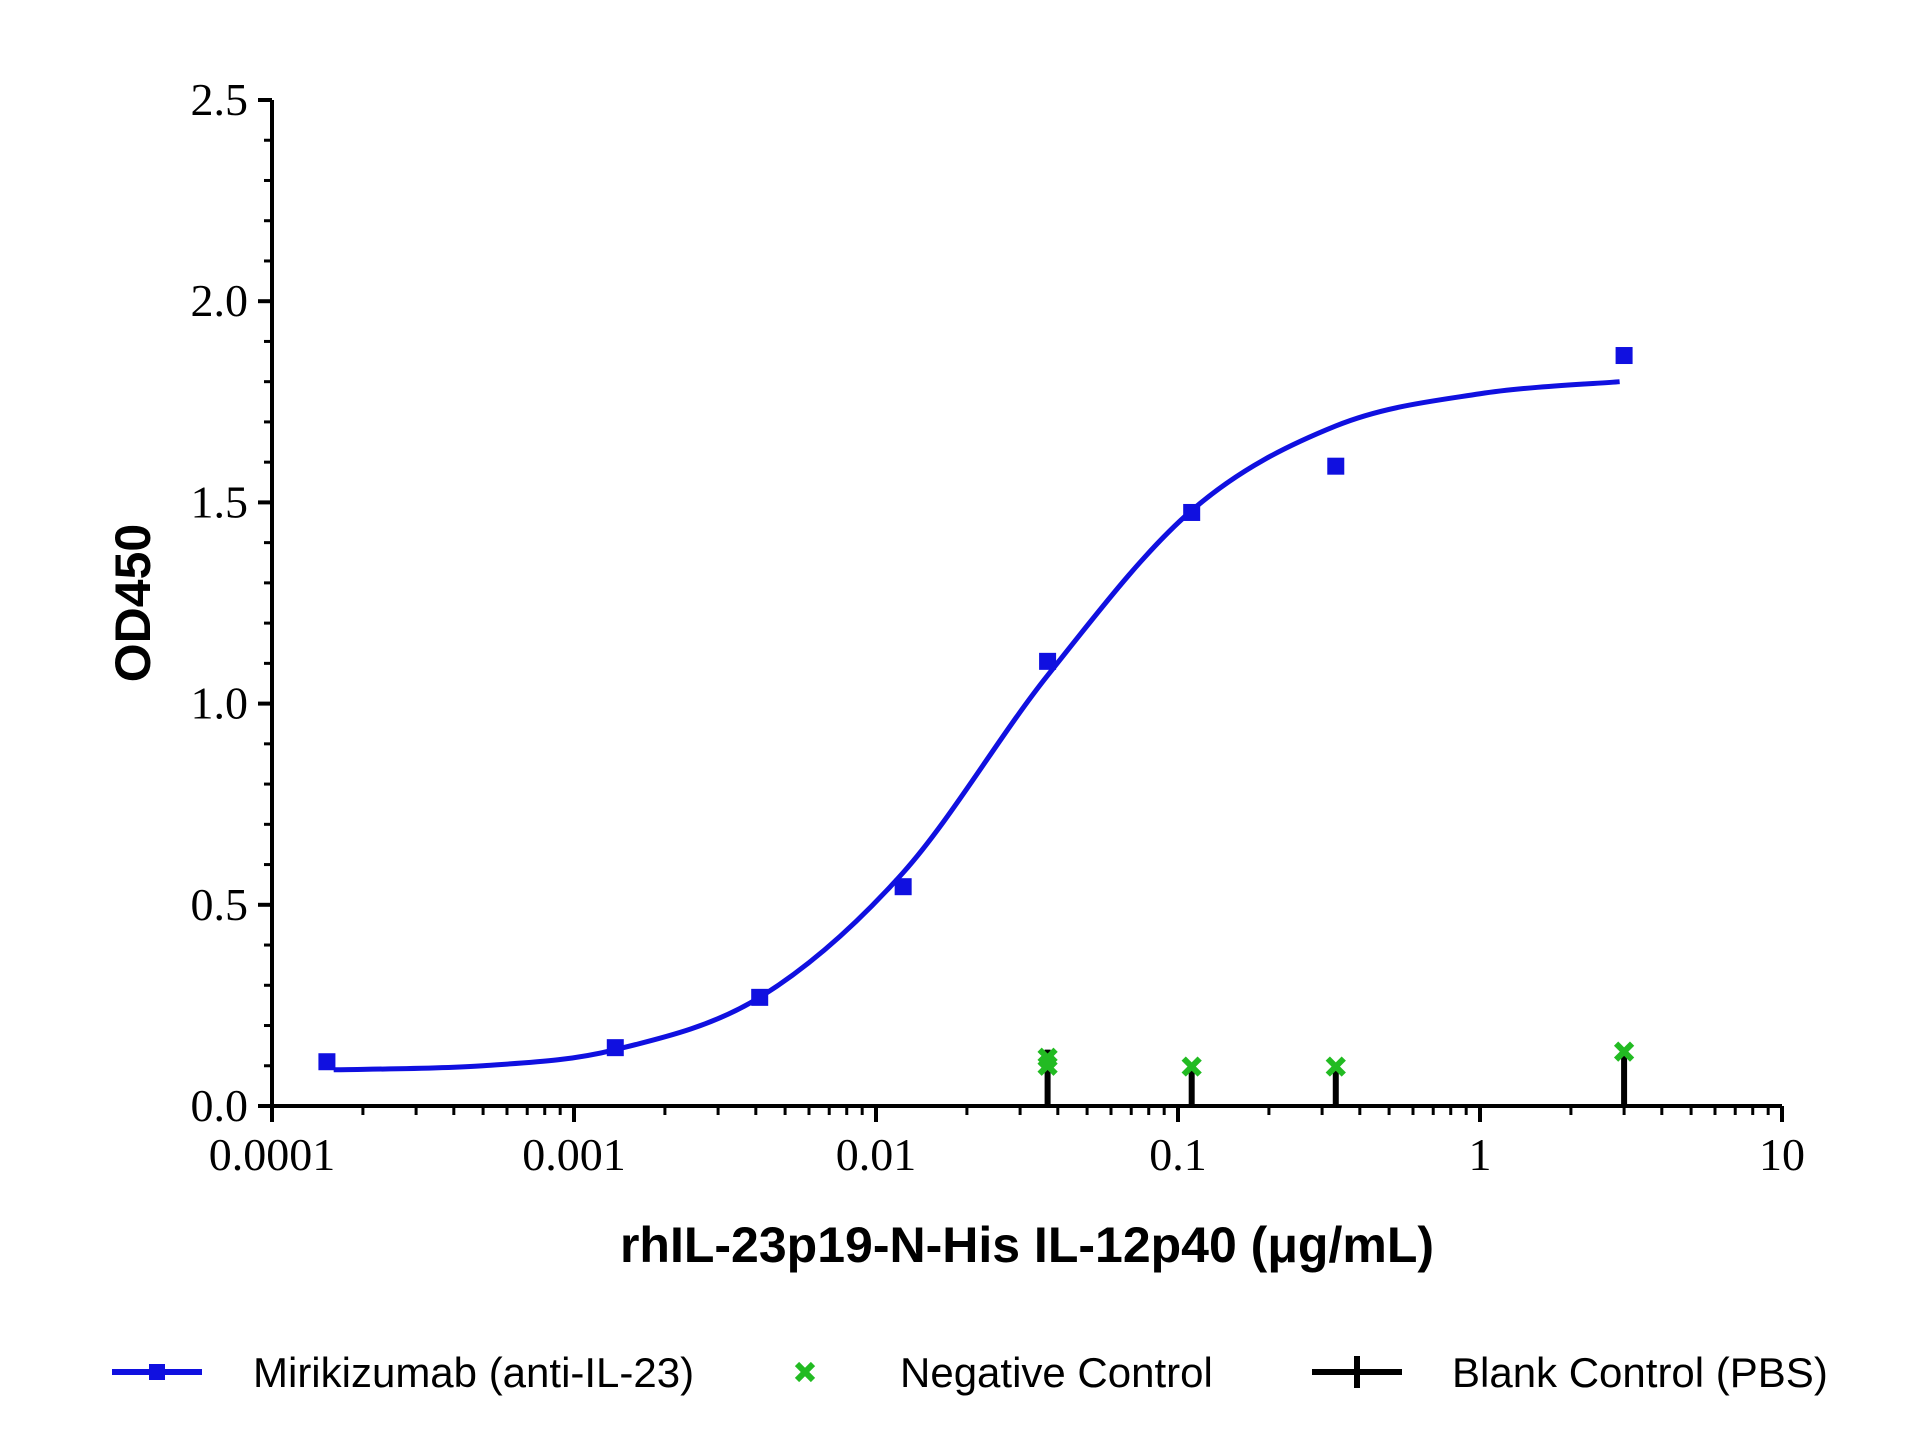  I want to click on x-tick-label: 0.001, so click(574, 1154).